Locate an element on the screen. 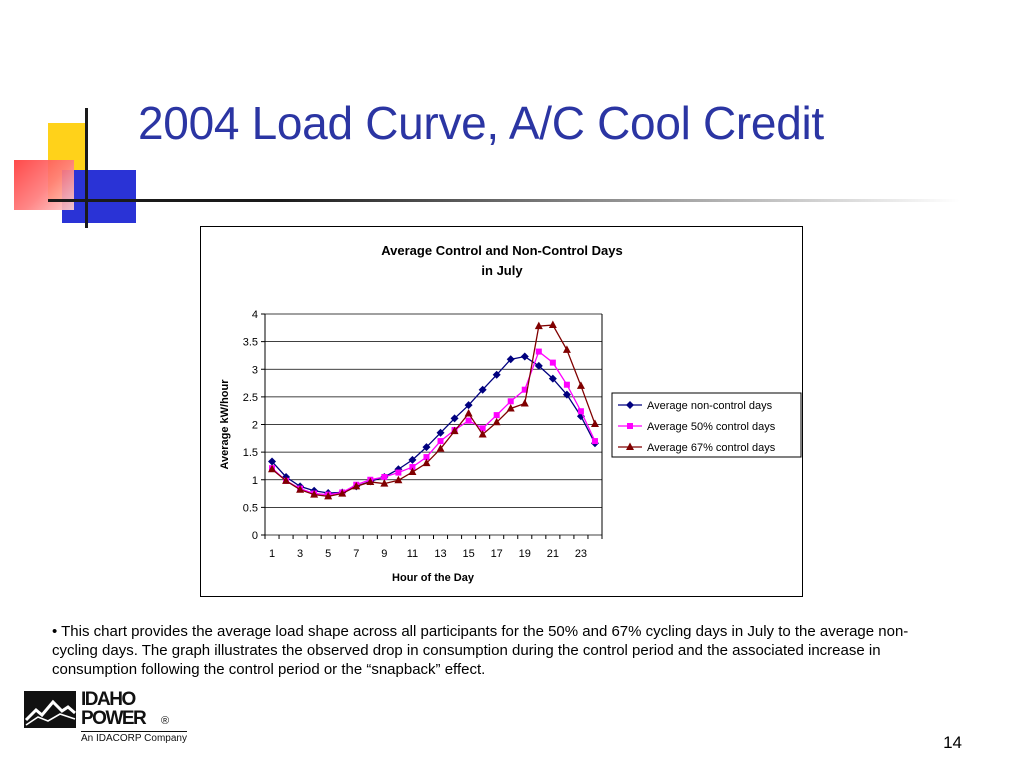 Image resolution: width=1024 pixels, height=768 pixels. y-axis-label: Average kW/hour is located at coordinates (225, 424).